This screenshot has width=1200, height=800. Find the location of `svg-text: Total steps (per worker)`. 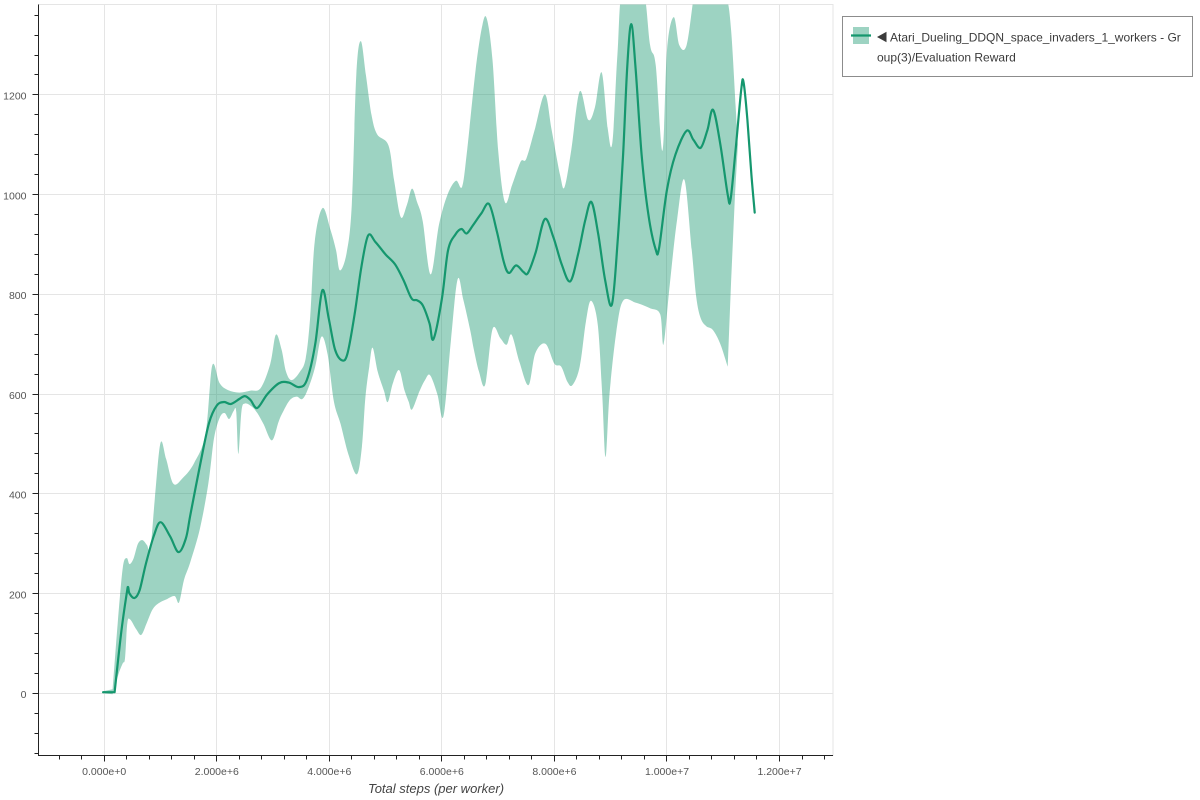

svg-text: Total steps (per worker) is located at coordinates (436, 788).